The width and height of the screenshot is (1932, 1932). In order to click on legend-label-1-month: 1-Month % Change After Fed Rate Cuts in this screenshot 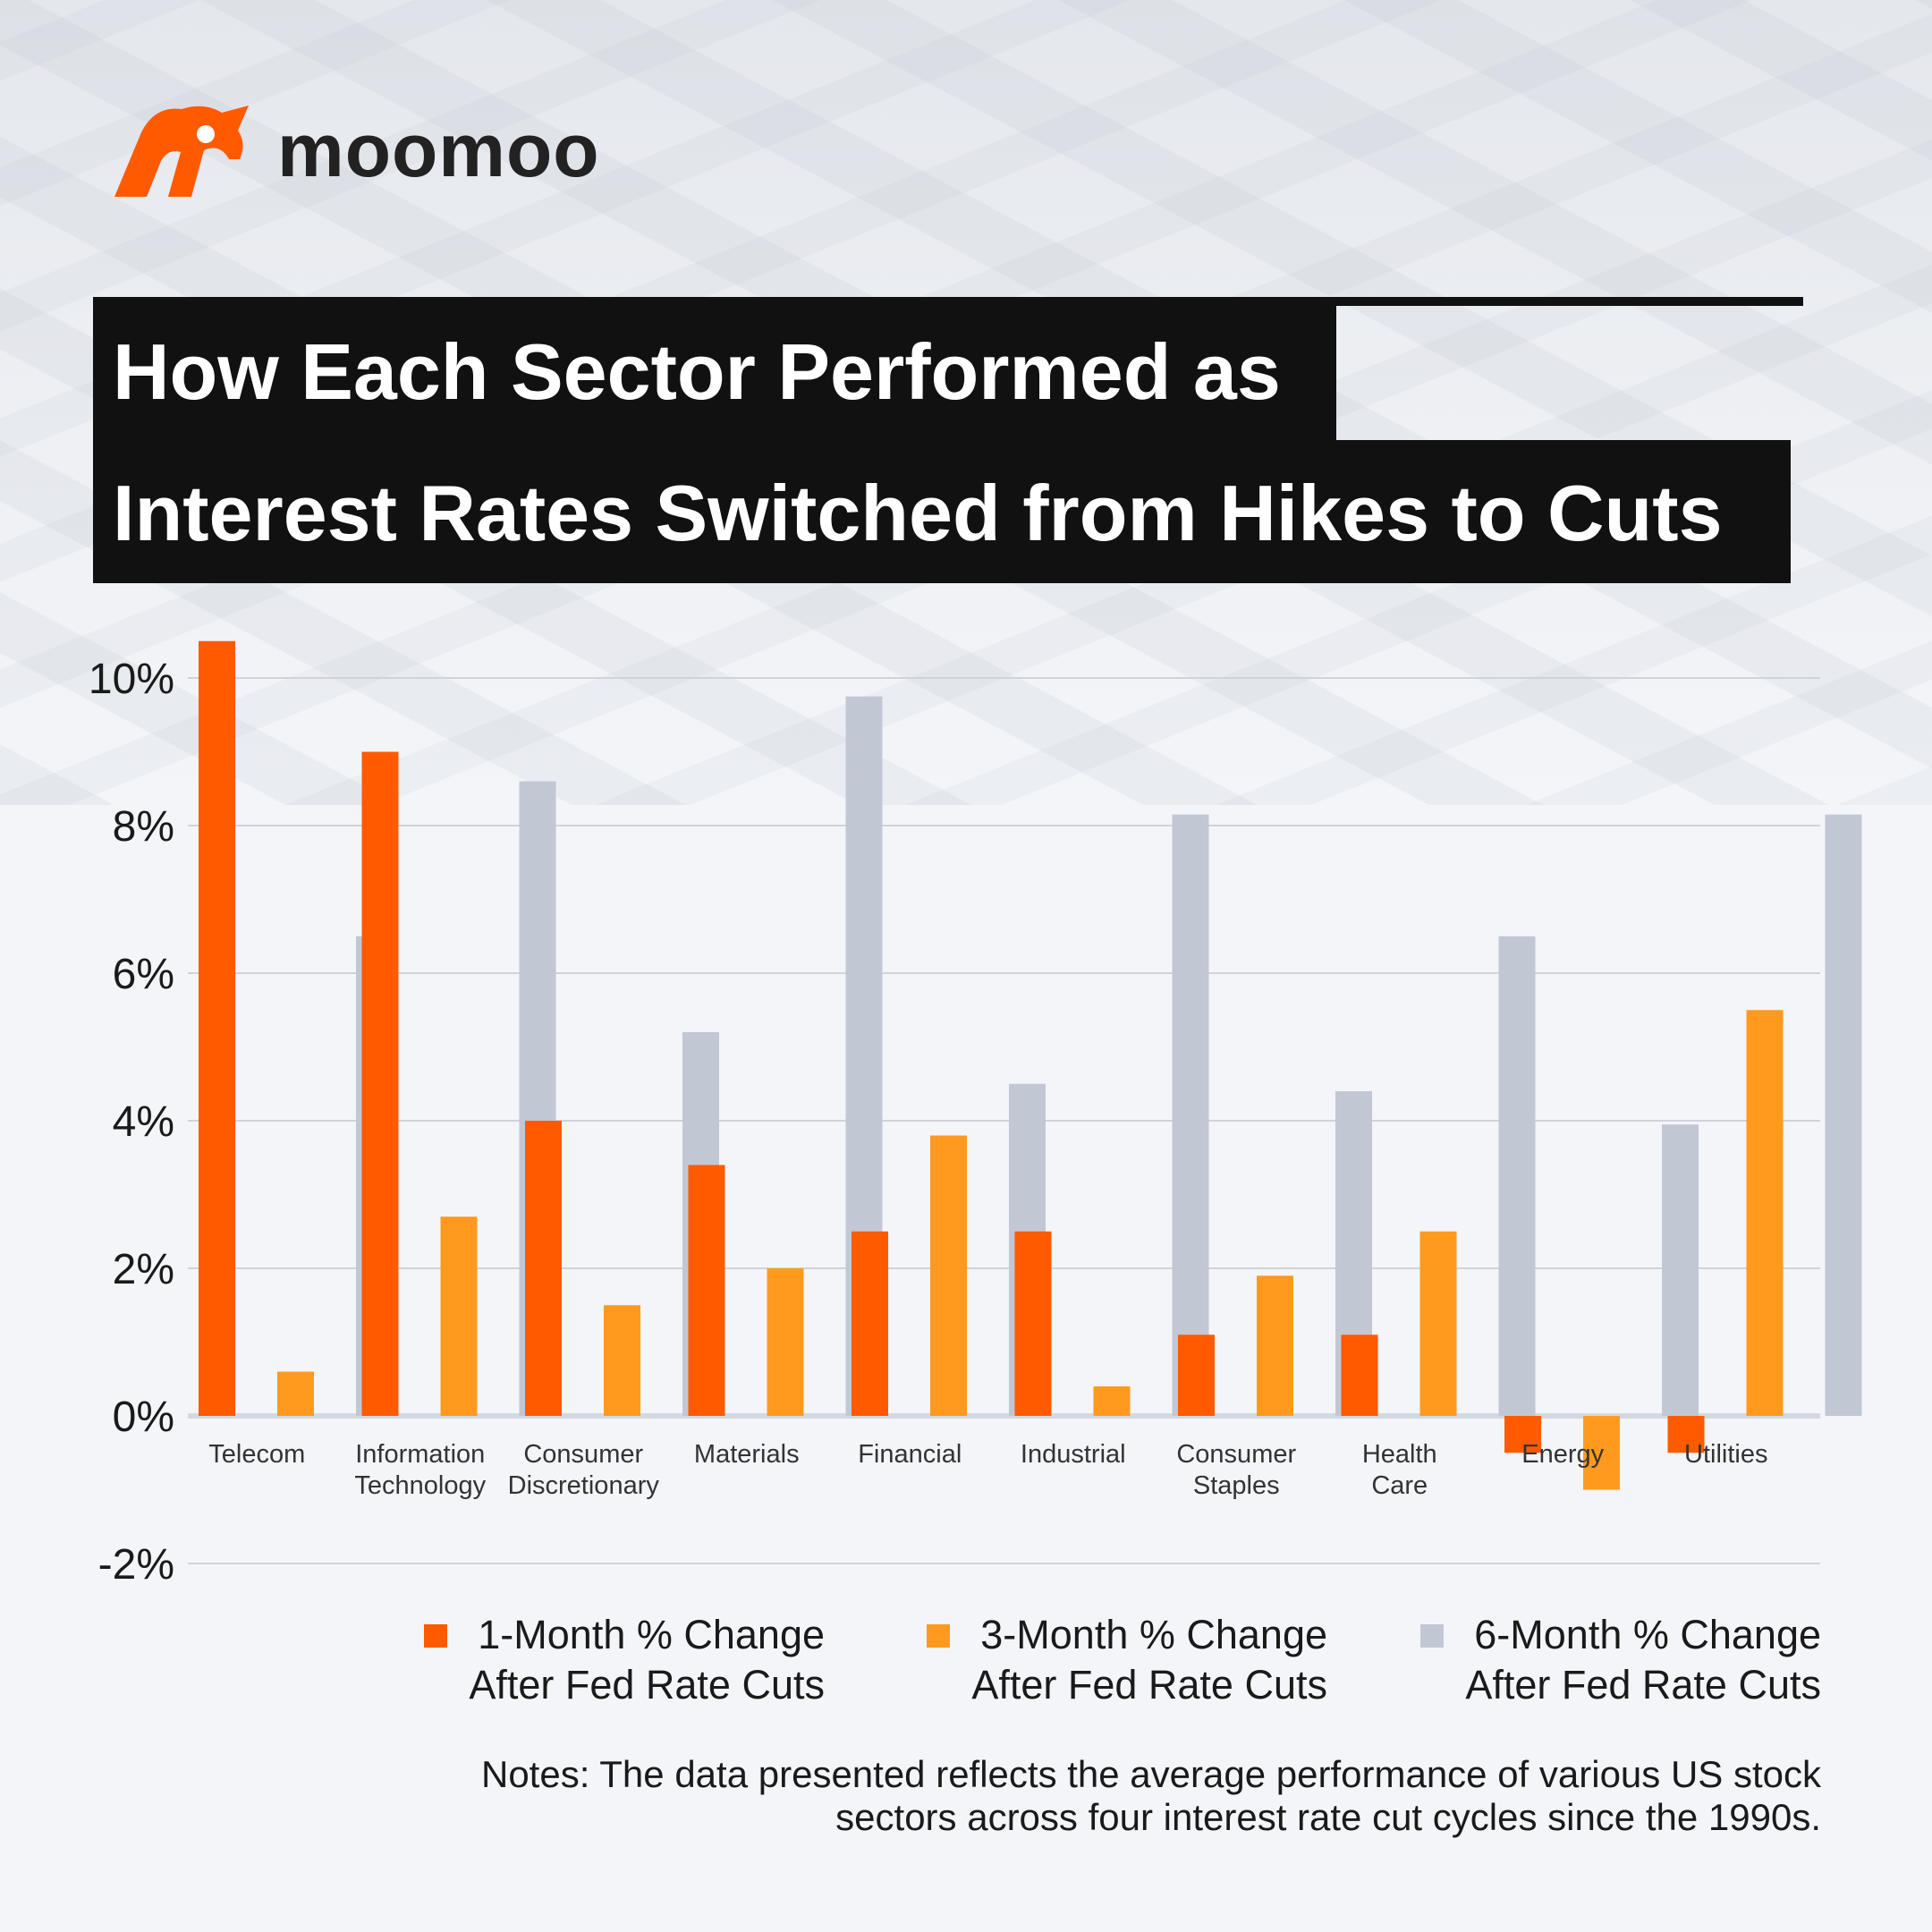, I will do `click(647, 1659)`.